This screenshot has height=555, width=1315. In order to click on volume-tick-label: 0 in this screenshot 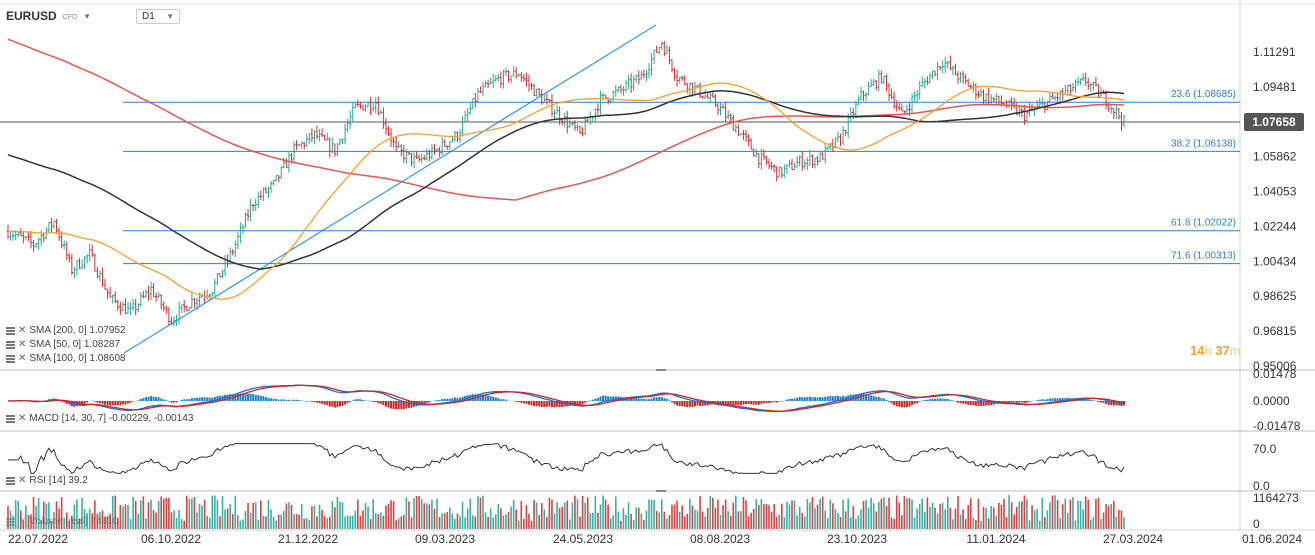, I will do `click(1256, 524)`.